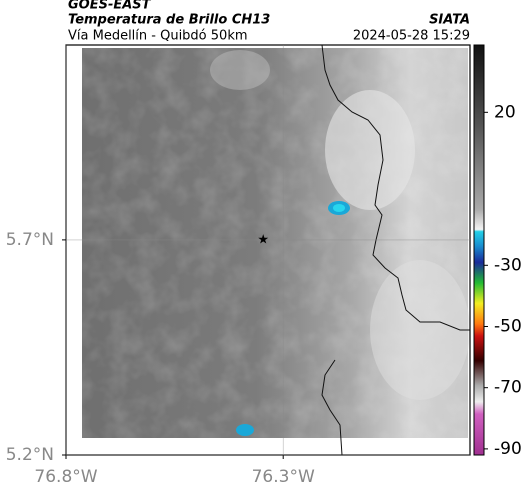 This screenshot has width=526, height=491. Describe the element at coordinates (30, 240) in the screenshot. I see `y-tick-label: 5.7°N` at that location.